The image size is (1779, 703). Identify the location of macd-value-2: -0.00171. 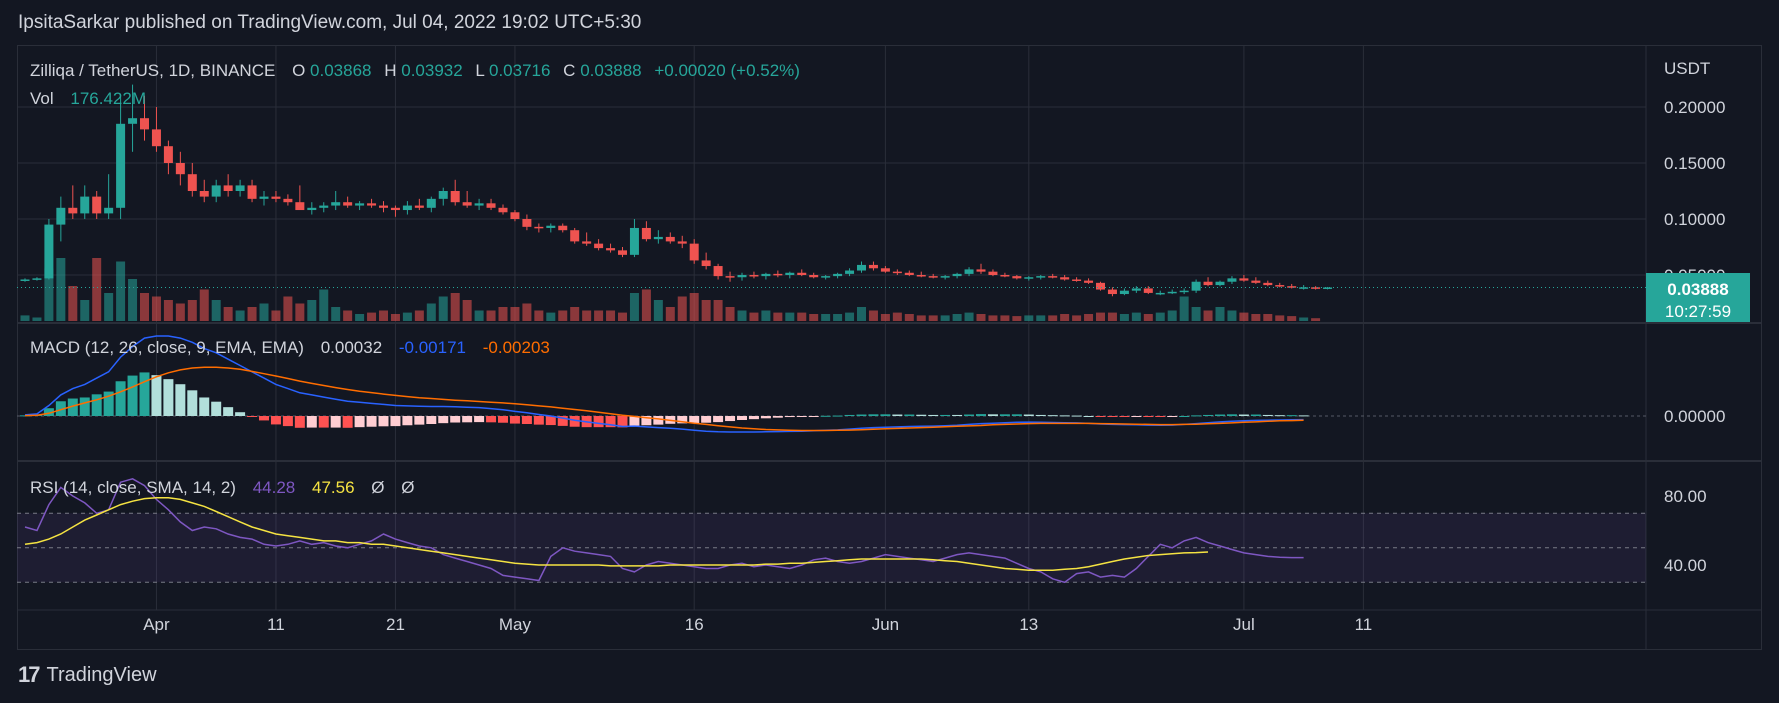
(432, 347).